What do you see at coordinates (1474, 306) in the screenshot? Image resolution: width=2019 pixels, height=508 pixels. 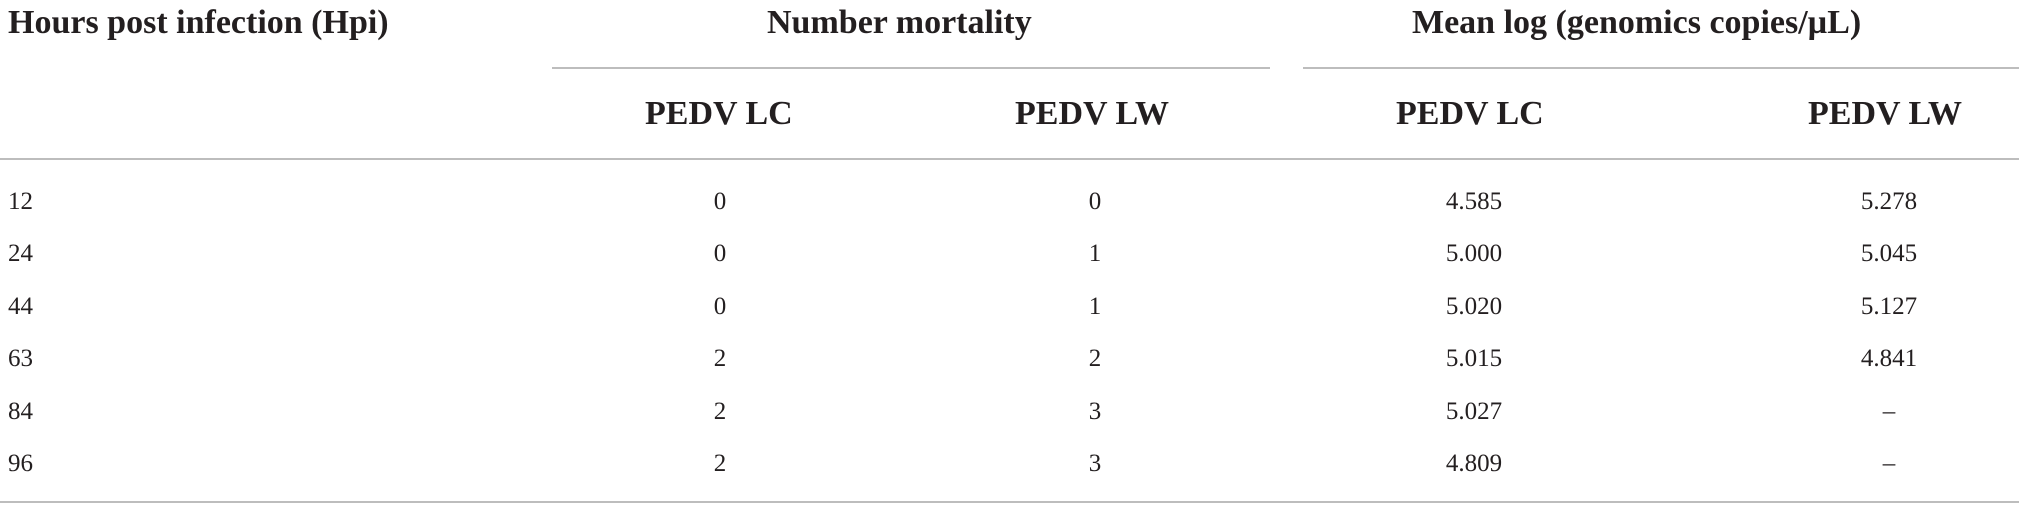 I see `row-mean-log-lc: 5.020` at bounding box center [1474, 306].